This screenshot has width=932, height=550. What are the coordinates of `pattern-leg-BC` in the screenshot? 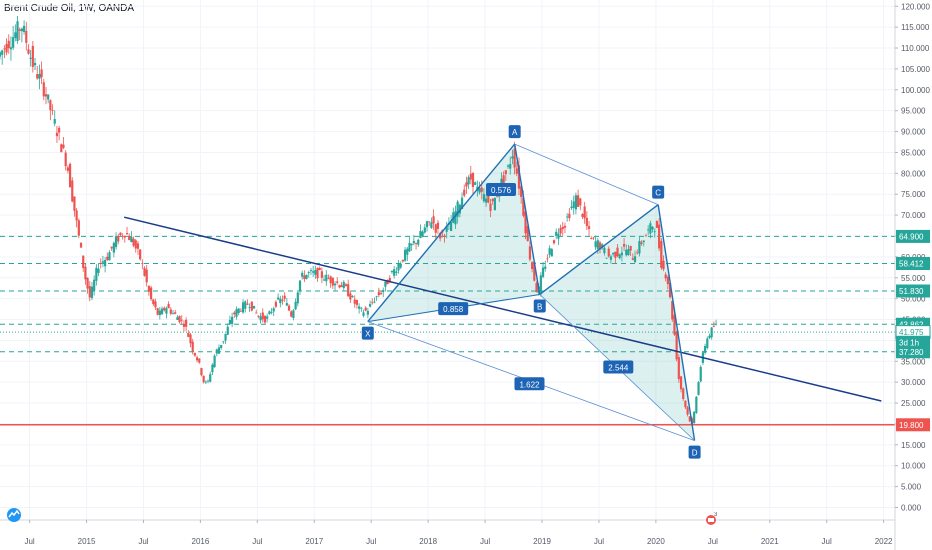 It's located at (599, 250).